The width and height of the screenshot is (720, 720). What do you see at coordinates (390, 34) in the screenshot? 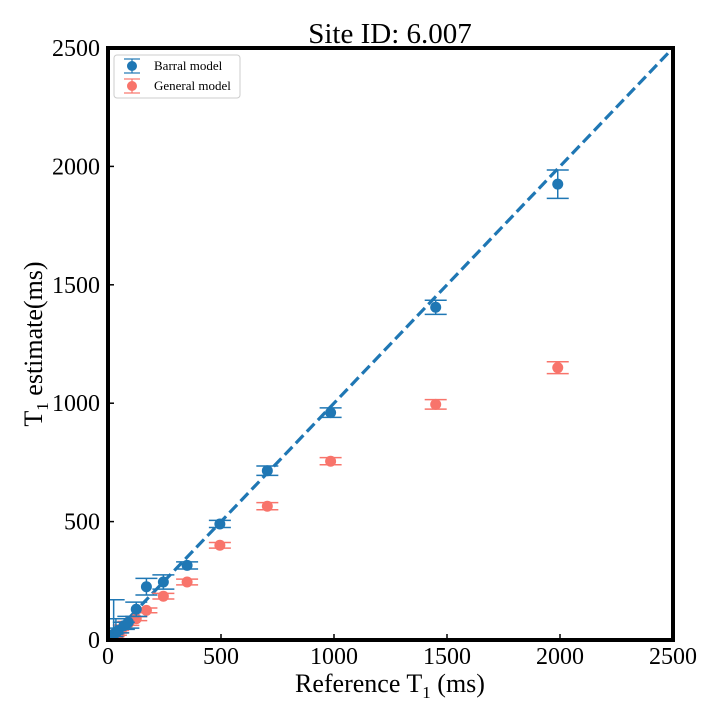
I see `chart-title: Site ID: 6.007` at bounding box center [390, 34].